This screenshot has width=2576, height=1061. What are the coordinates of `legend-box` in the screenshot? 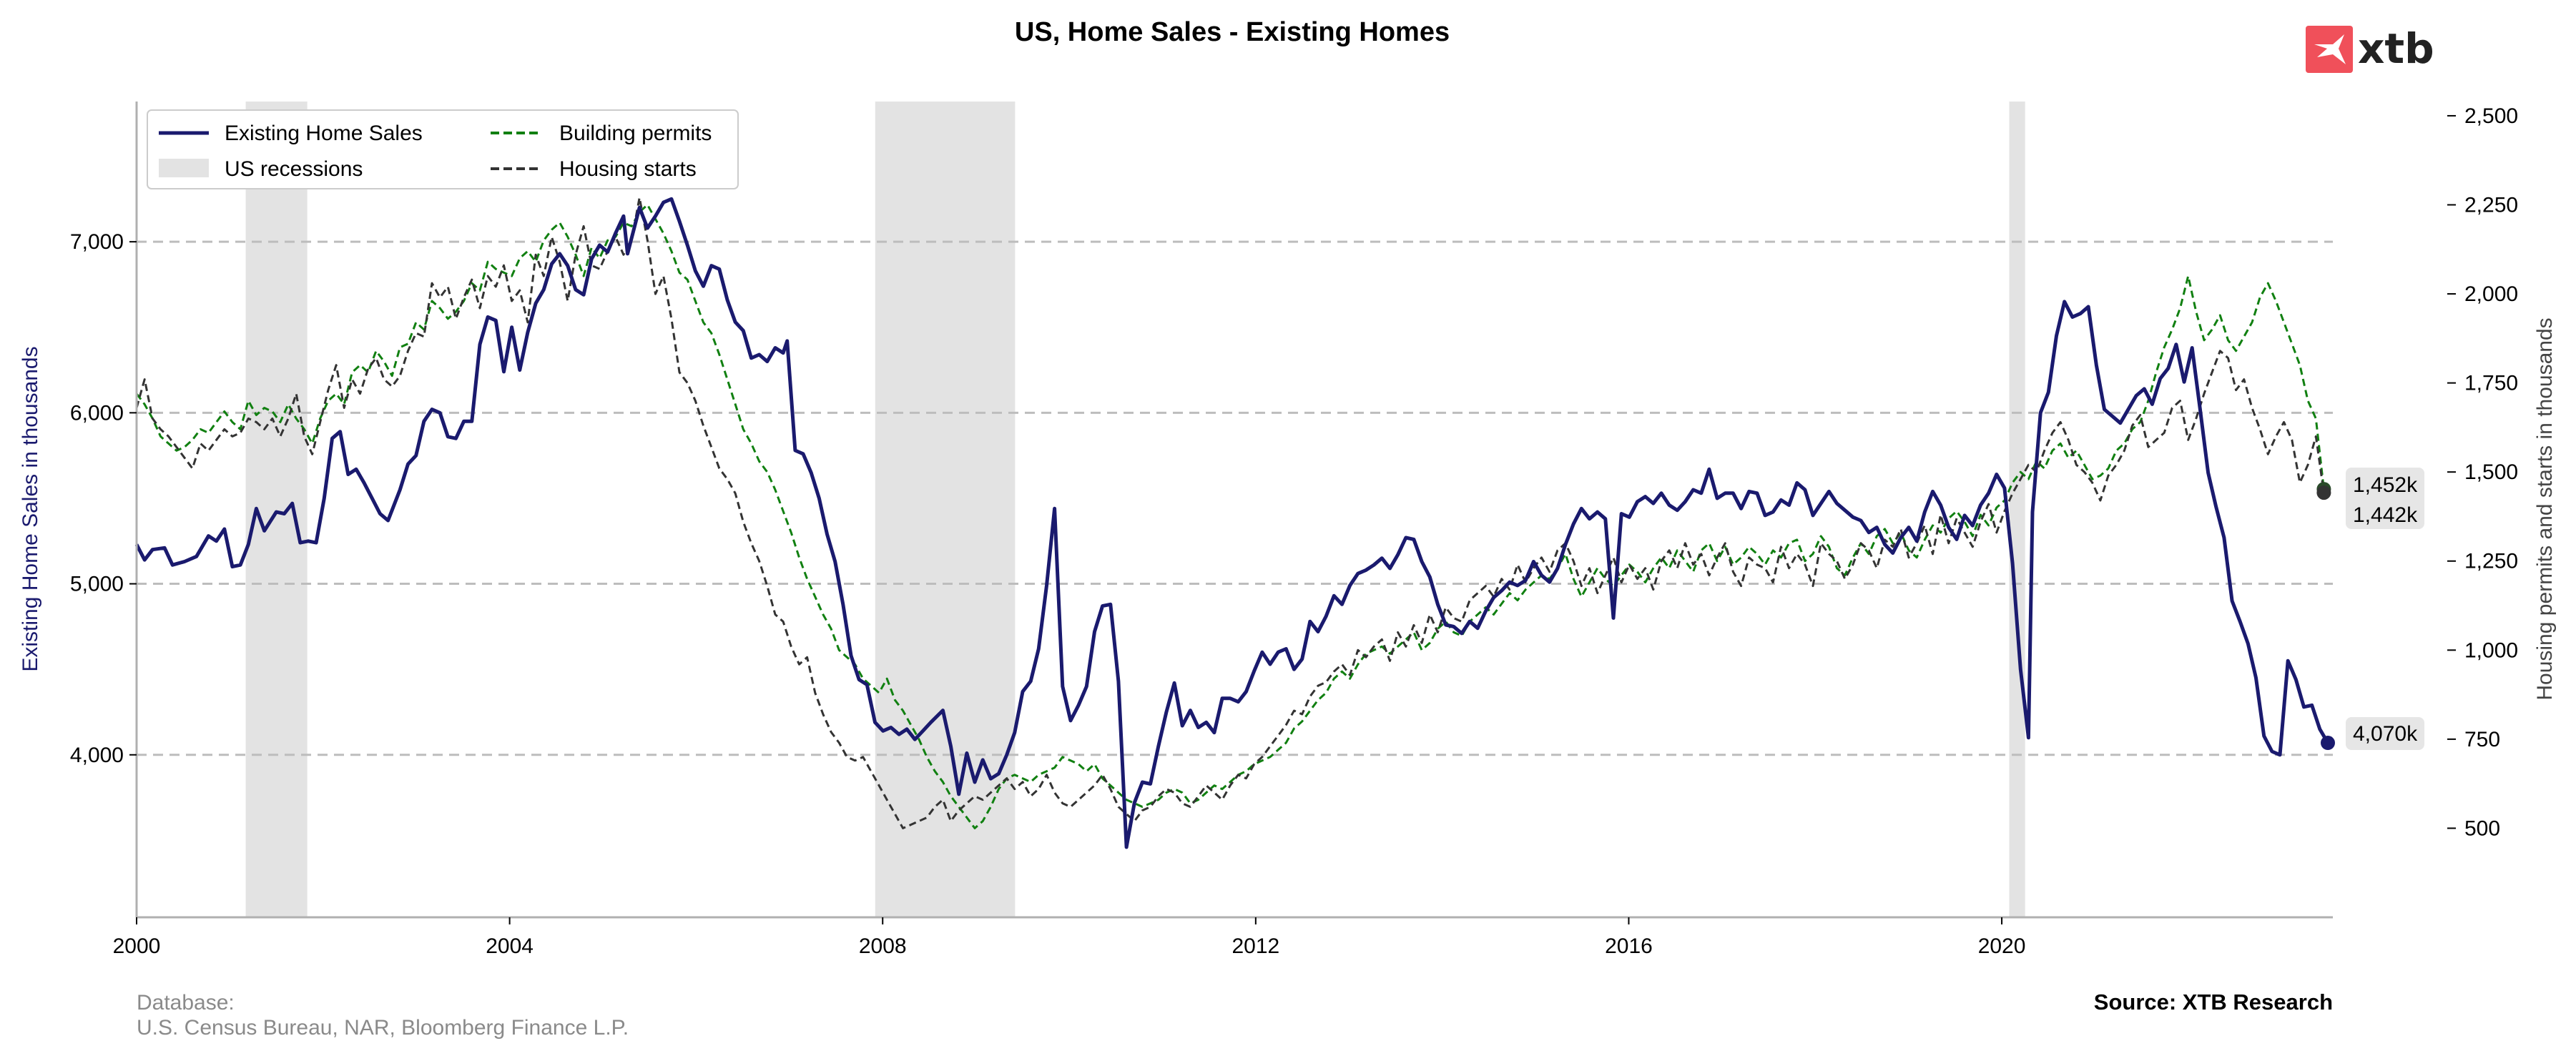 It's located at (443, 149).